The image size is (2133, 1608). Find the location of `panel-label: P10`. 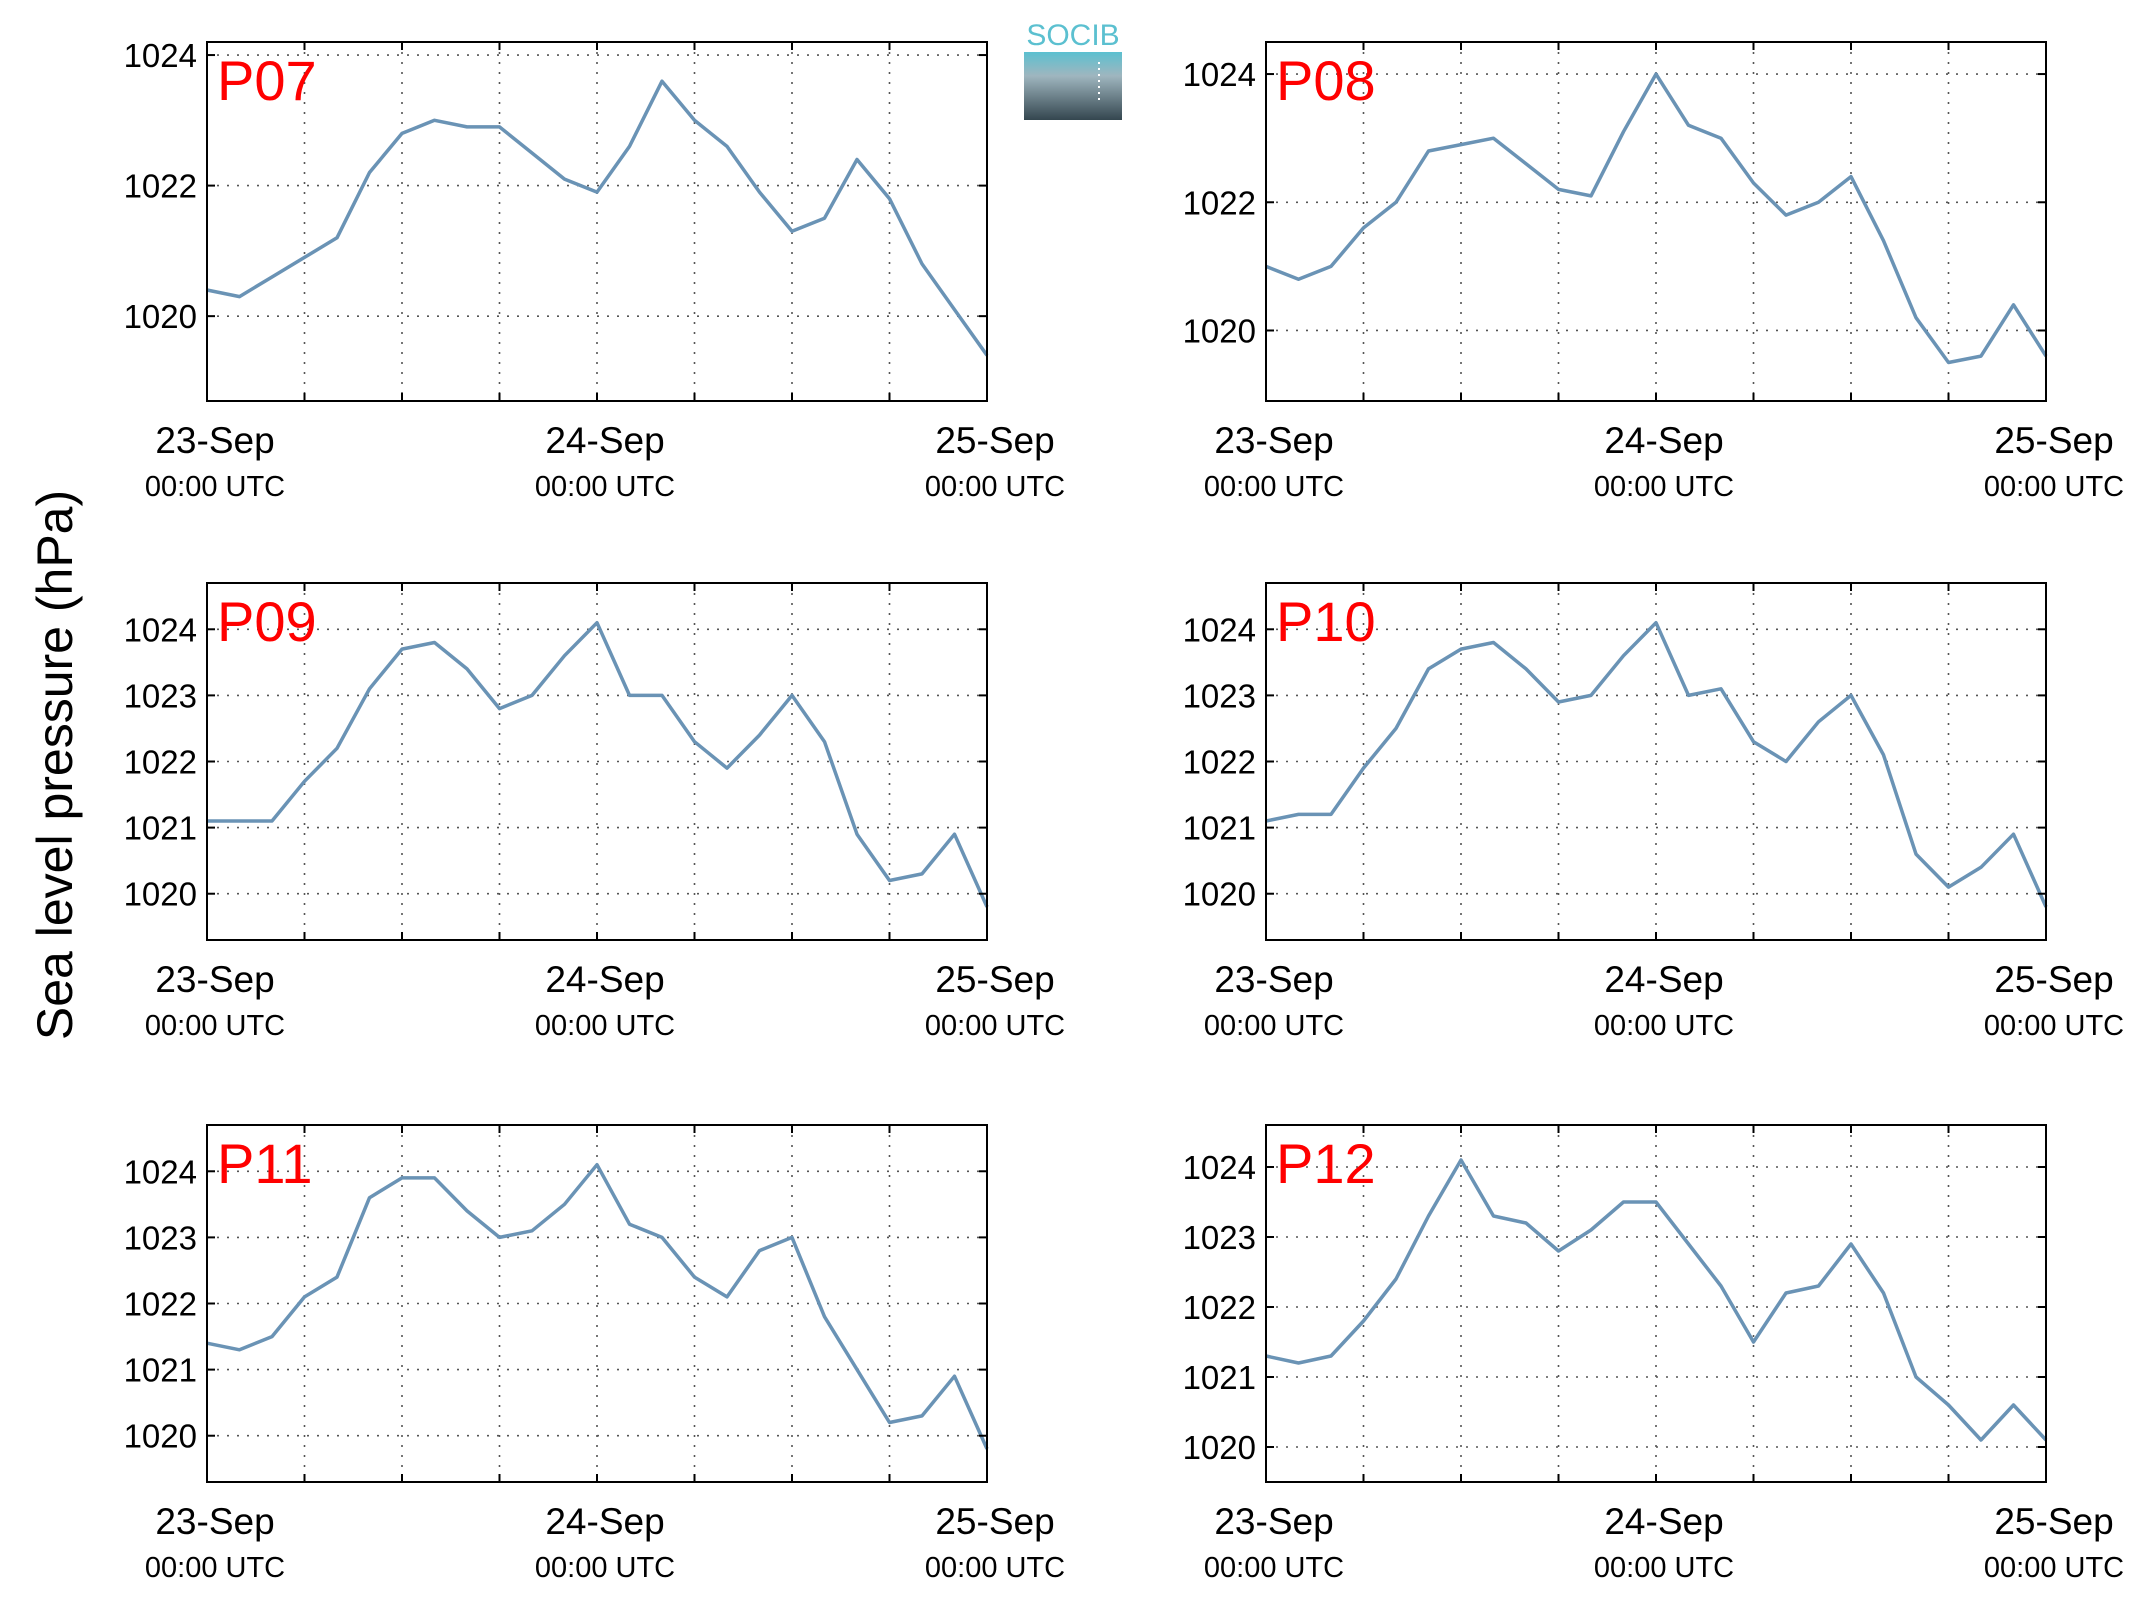

panel-label: P10 is located at coordinates (1326, 621).